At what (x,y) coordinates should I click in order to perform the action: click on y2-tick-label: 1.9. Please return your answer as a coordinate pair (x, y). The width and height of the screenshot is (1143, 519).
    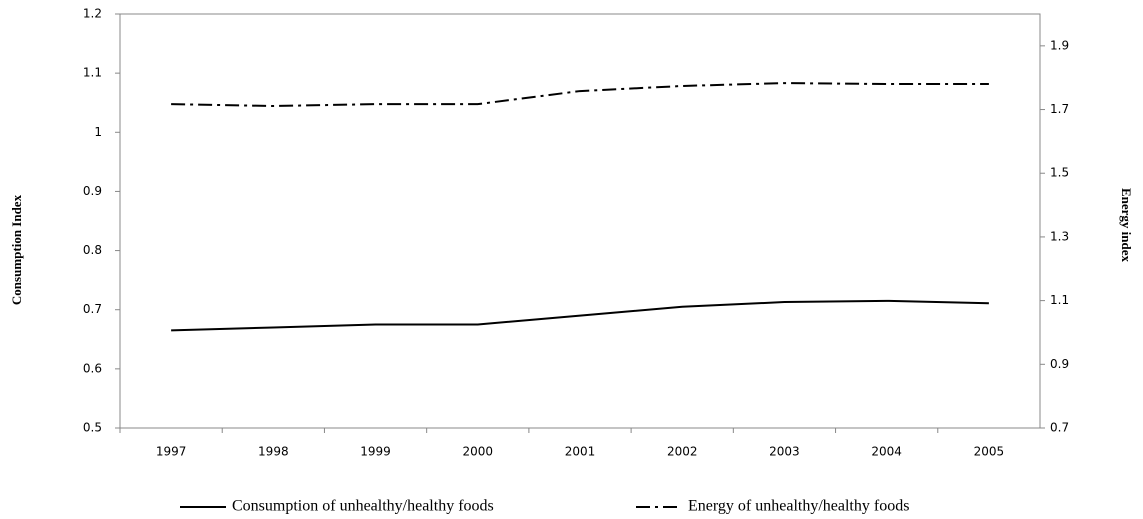
    Looking at the image, I should click on (1059, 45).